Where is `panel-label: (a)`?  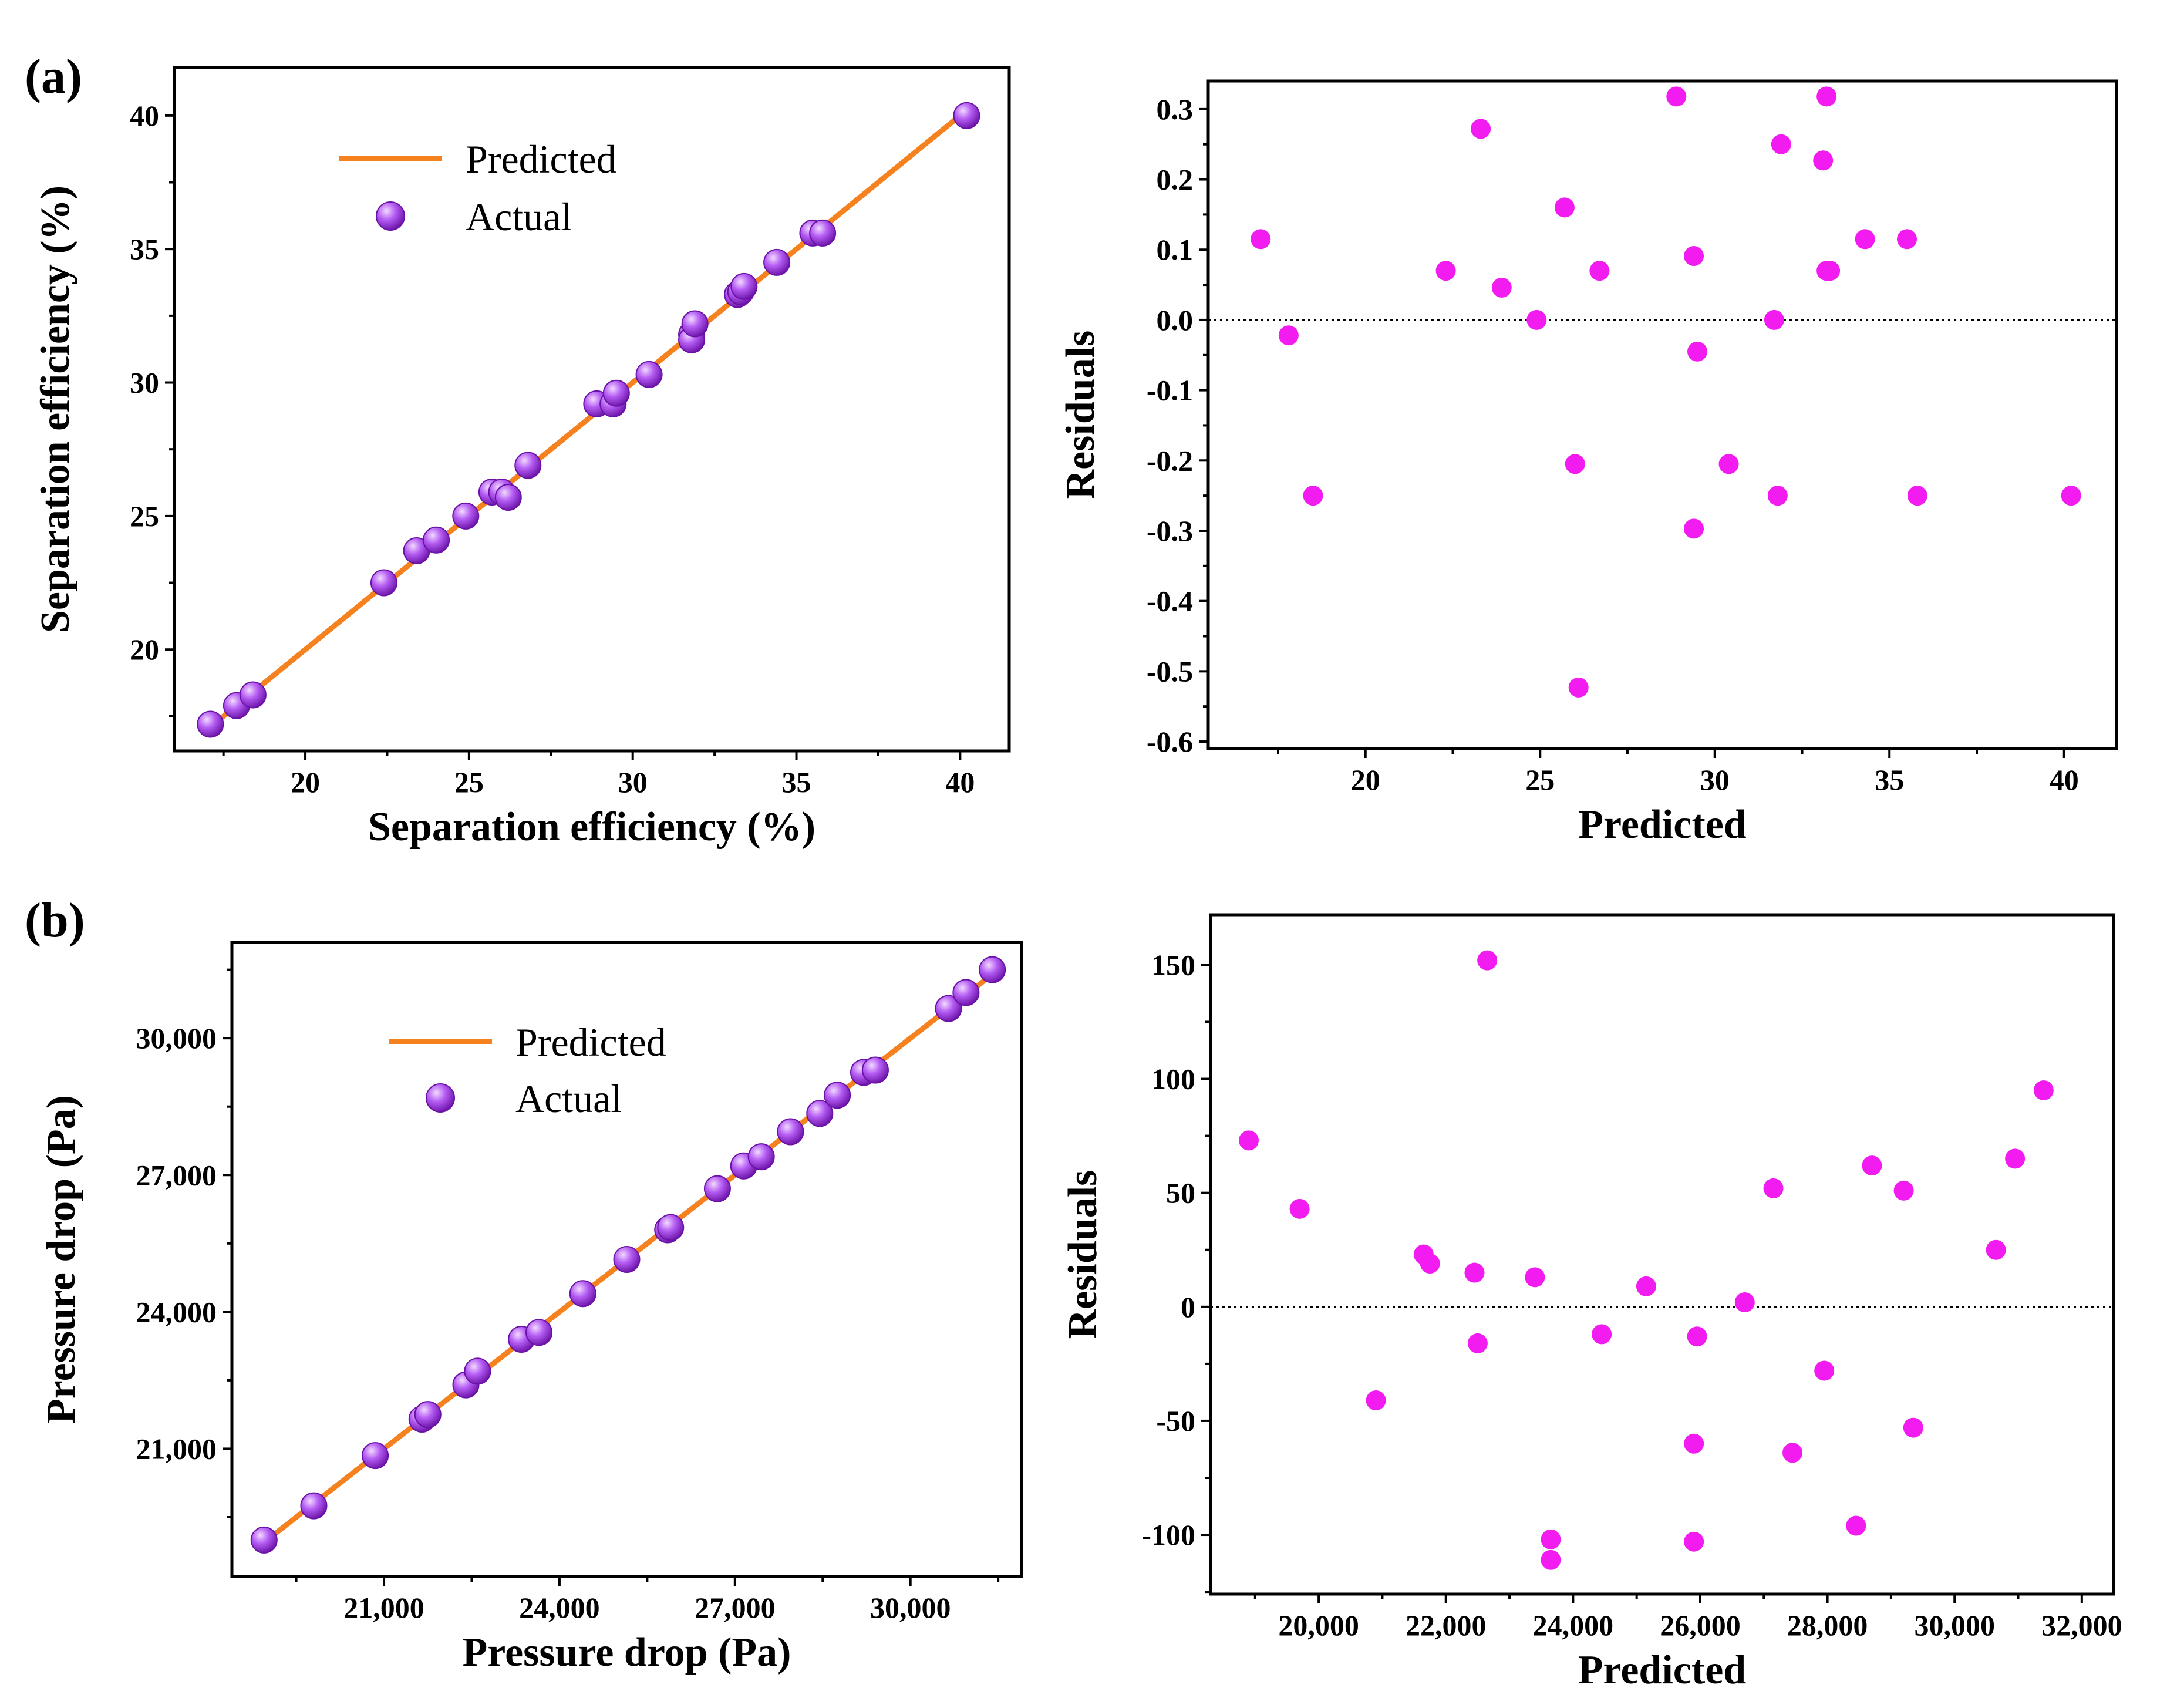
panel-label: (a) is located at coordinates (53, 77).